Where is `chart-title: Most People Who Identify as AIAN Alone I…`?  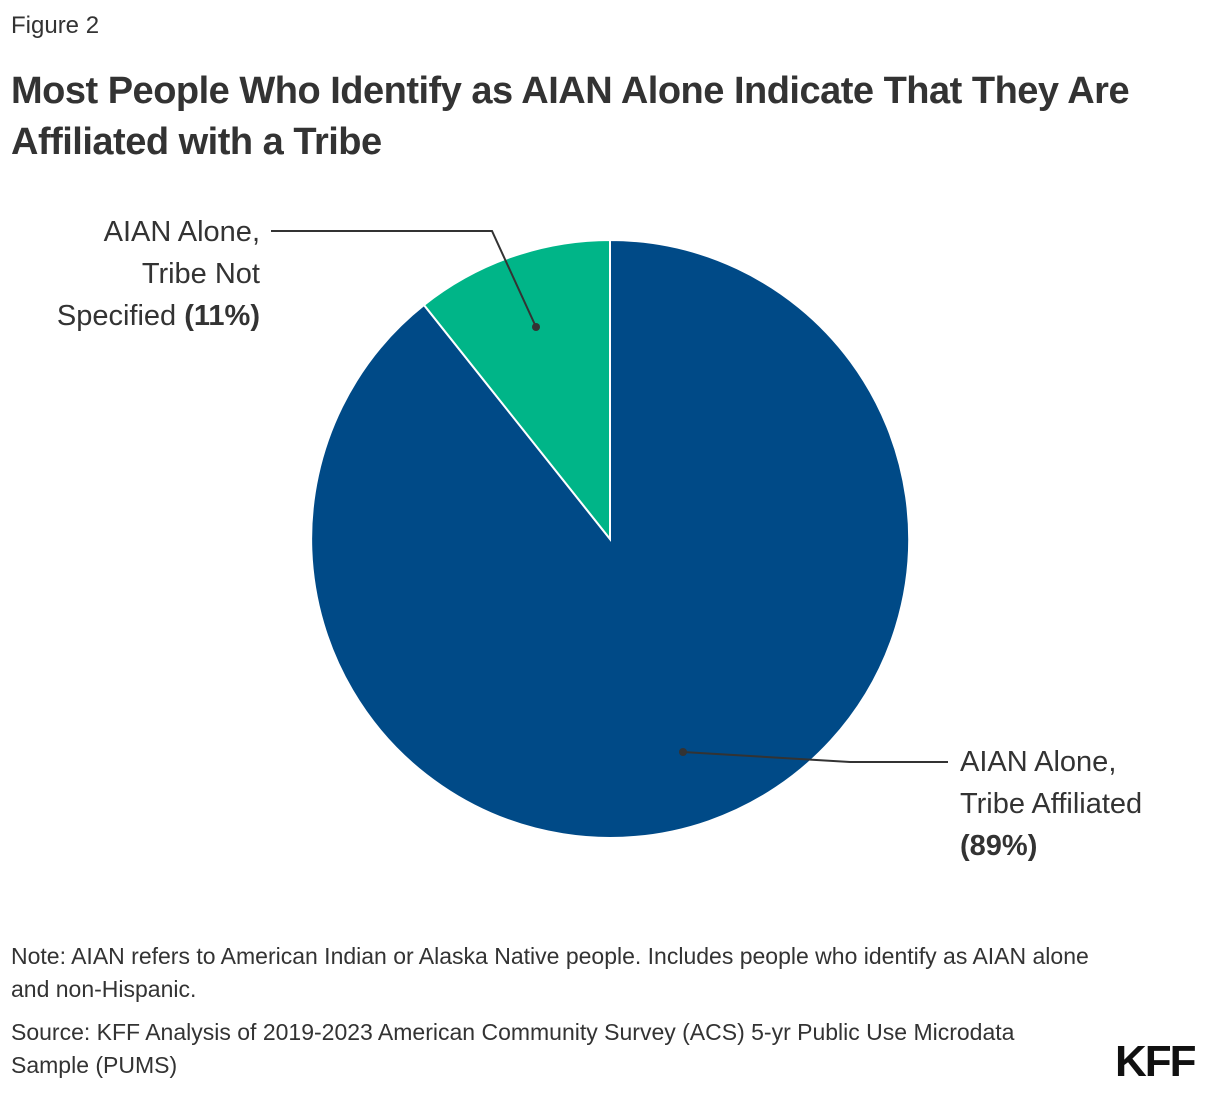 chart-title: Most People Who Identify as AIAN Alone I… is located at coordinates (570, 116).